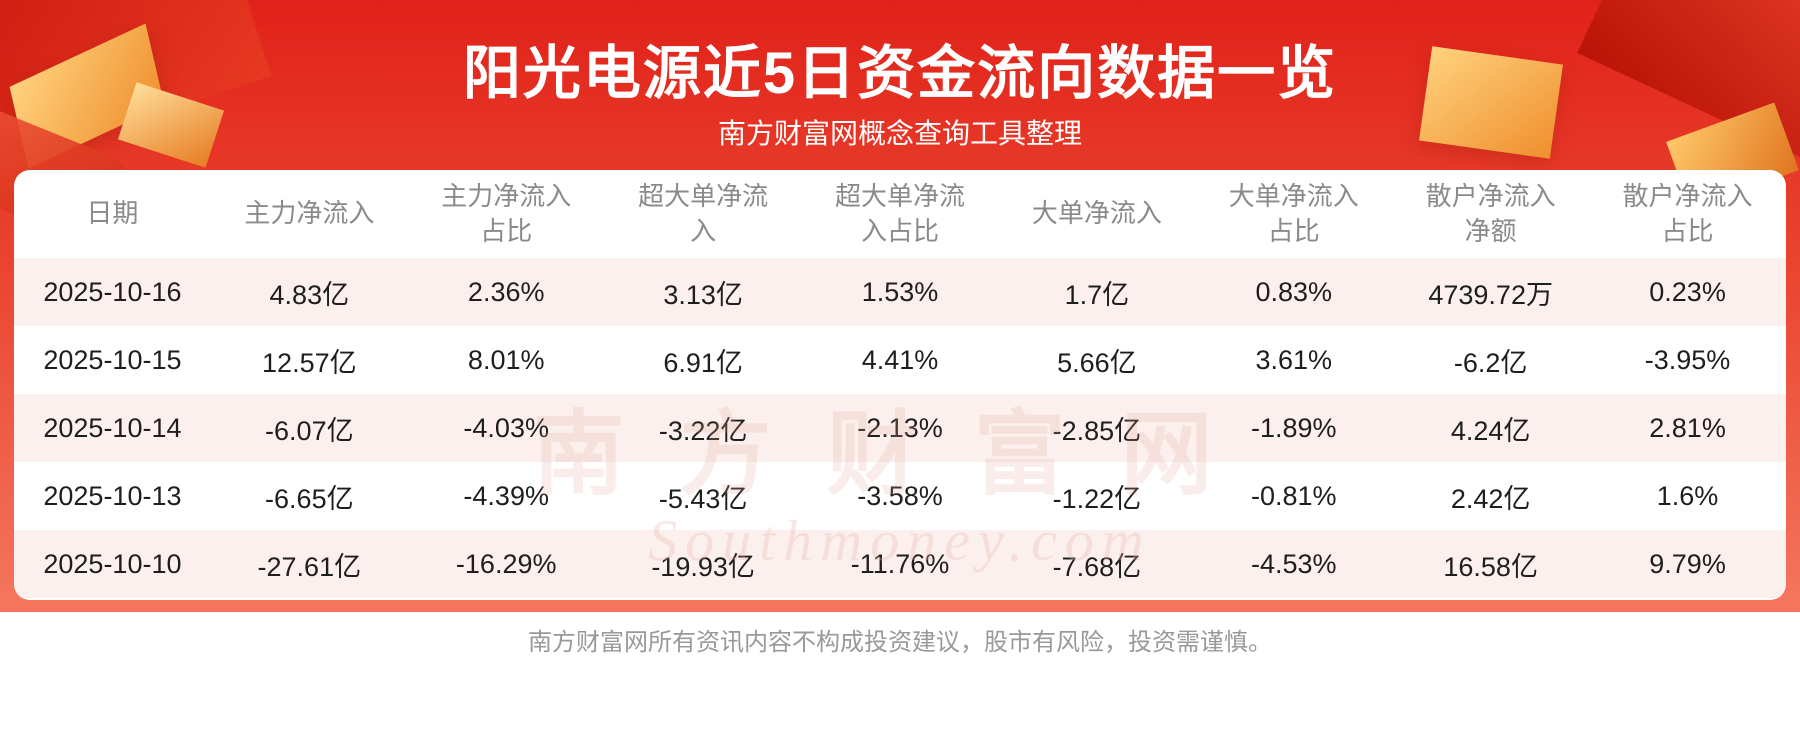  What do you see at coordinates (309, 566) in the screenshot?
I see `cell-main-net-inflow: -27.61亿` at bounding box center [309, 566].